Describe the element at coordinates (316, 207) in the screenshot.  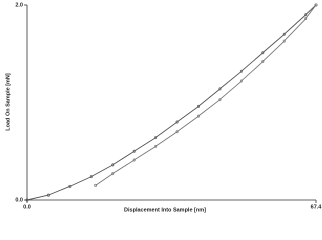
I see `x-tick-label: 67.4` at that location.